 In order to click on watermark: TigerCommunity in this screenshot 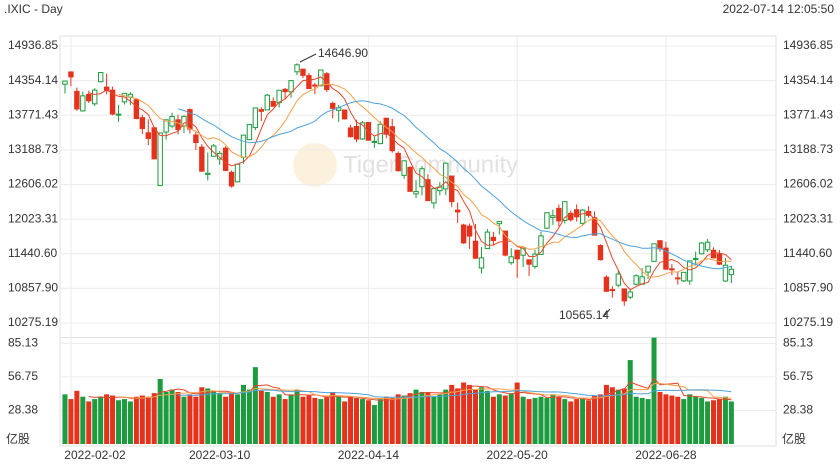, I will do `click(405, 165)`.